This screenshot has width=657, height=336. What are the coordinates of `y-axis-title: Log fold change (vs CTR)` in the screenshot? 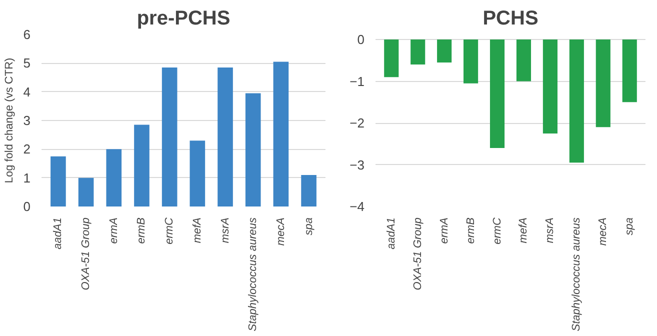 It's located at (9, 121).